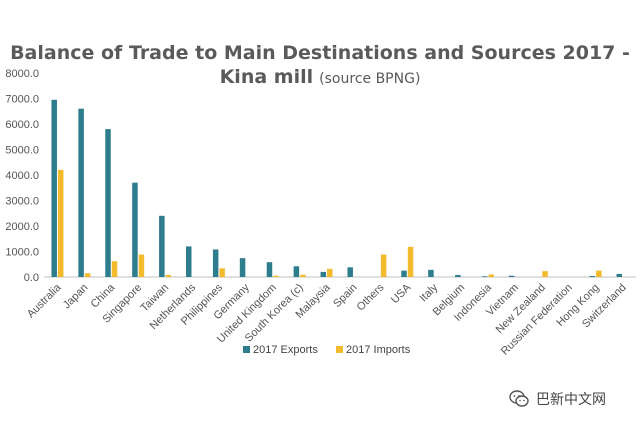 Image resolution: width=640 pixels, height=426 pixels. Describe the element at coordinates (429, 292) in the screenshot. I see `x-tick-label: Italy` at that location.